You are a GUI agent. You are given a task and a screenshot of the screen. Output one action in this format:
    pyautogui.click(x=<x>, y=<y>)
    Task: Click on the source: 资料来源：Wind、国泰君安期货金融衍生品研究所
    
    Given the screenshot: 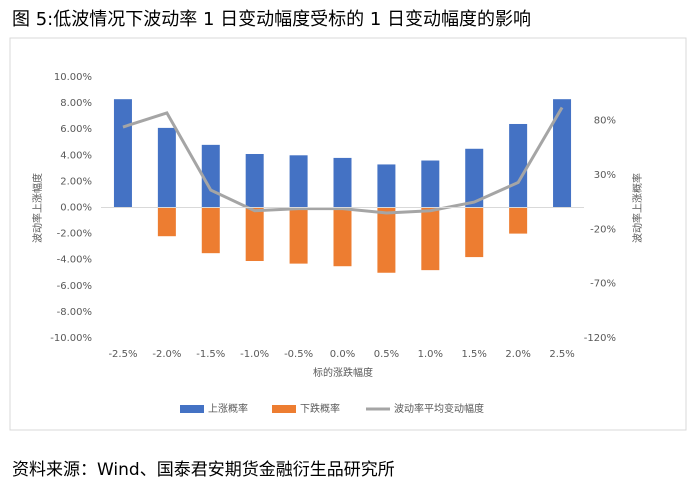 What is the action you would take?
    pyautogui.click(x=203, y=470)
    